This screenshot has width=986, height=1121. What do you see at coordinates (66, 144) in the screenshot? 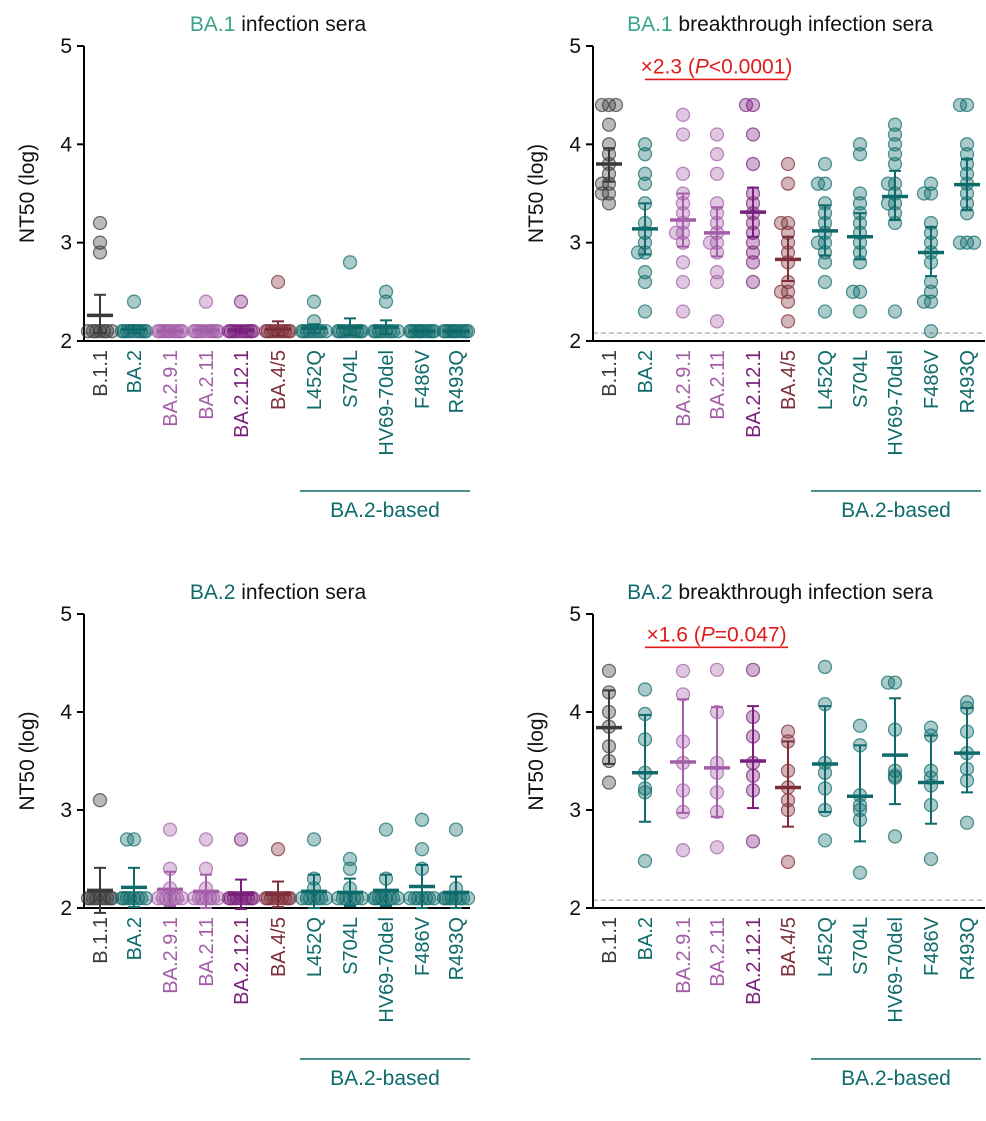
I see `y-tick-label-4: 4` at bounding box center [66, 144].